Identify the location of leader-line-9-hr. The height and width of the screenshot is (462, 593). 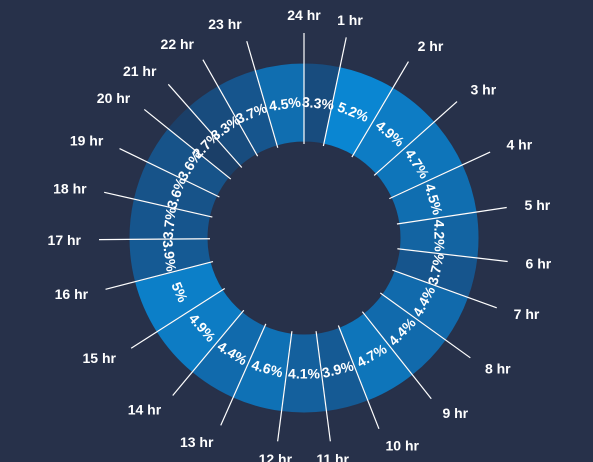
(396, 355).